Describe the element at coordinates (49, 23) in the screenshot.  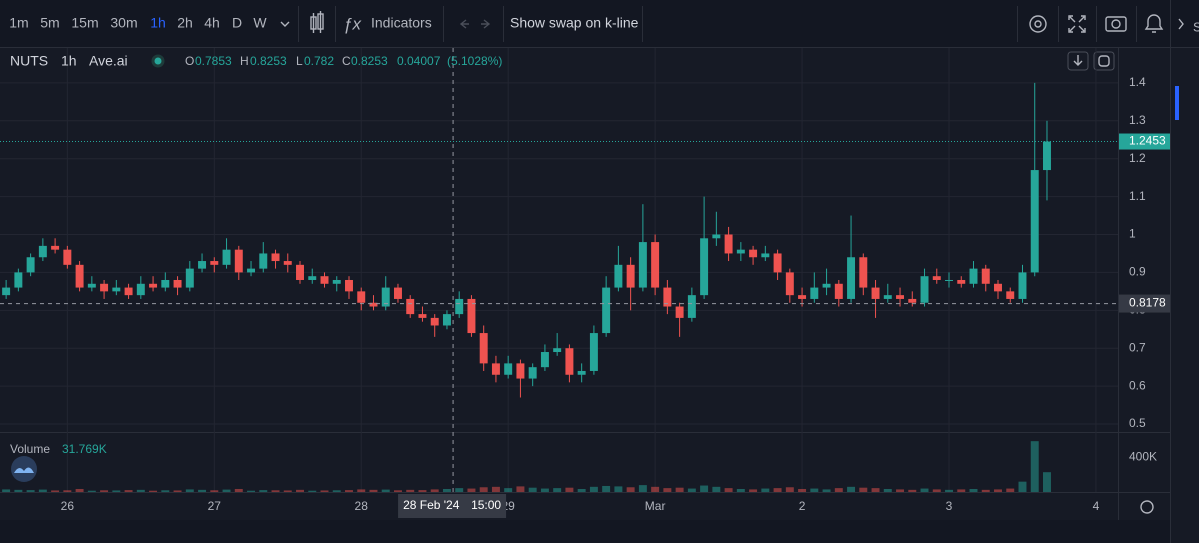
I see `interval-button: 5m` at that location.